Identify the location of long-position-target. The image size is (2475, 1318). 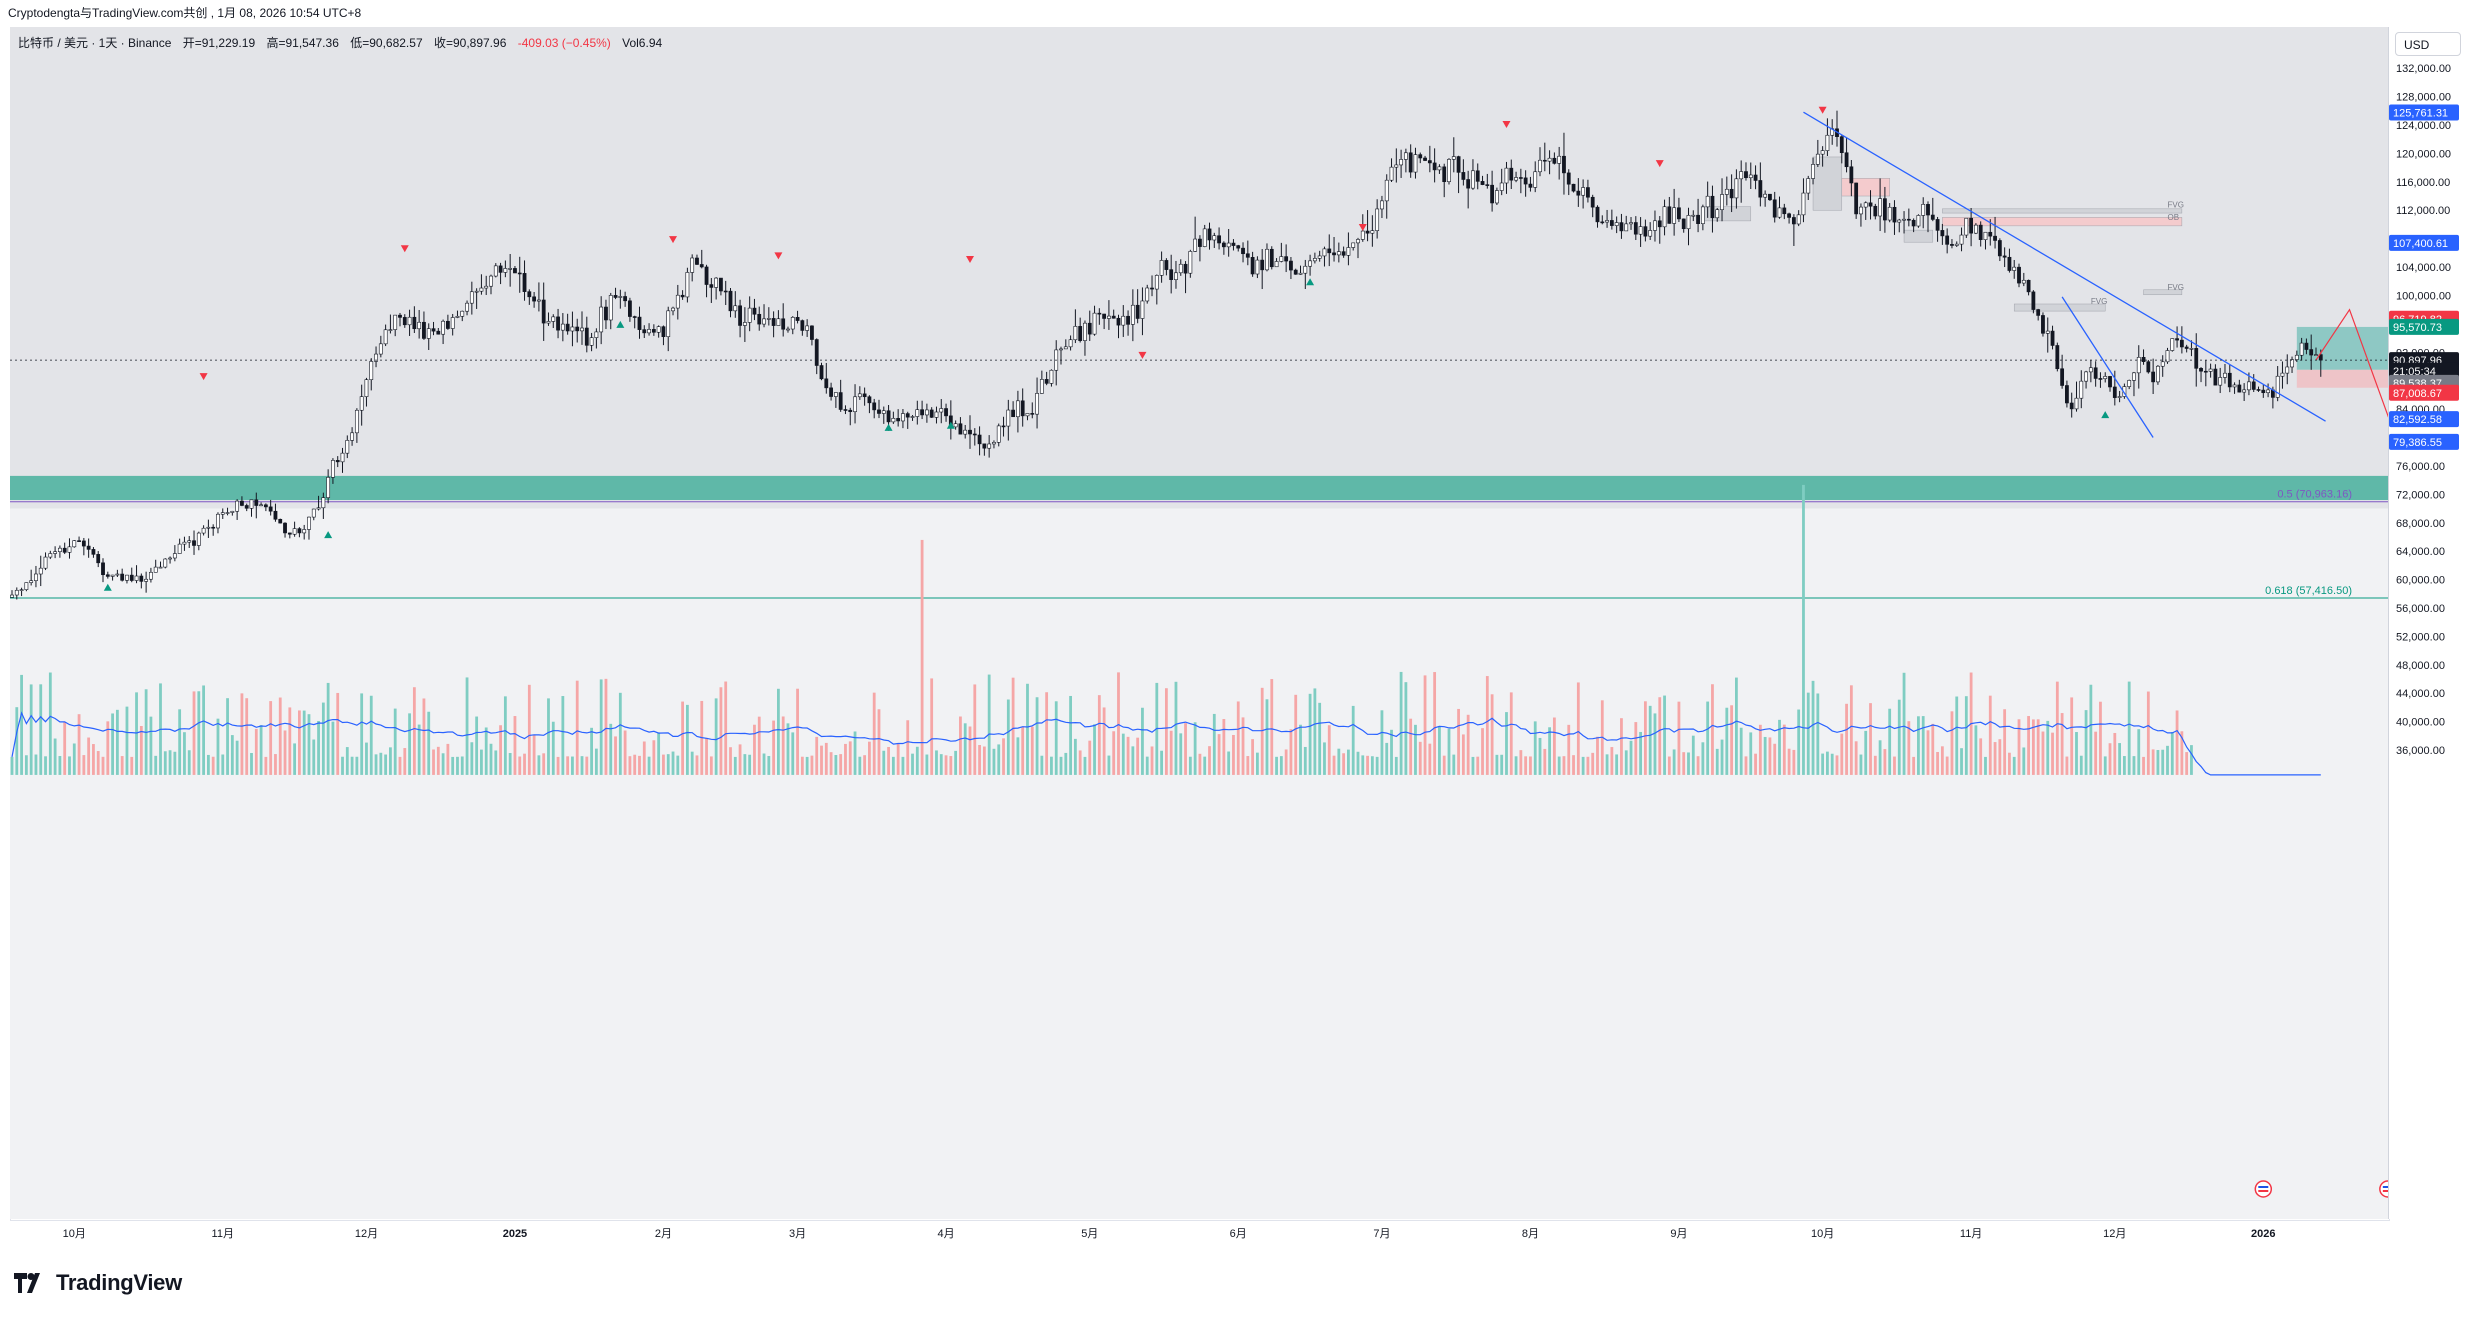
(2342, 348).